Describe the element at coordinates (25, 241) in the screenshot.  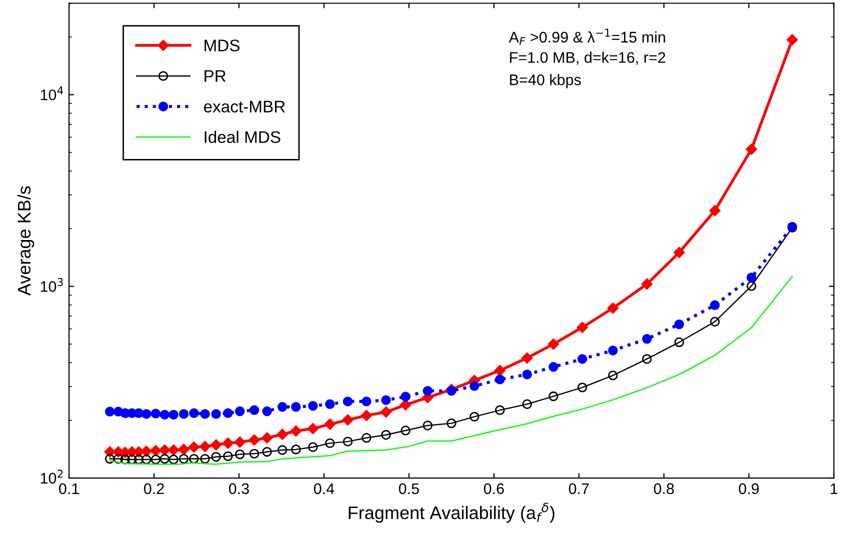
I see `y-axis-title: Average KB/s` at that location.